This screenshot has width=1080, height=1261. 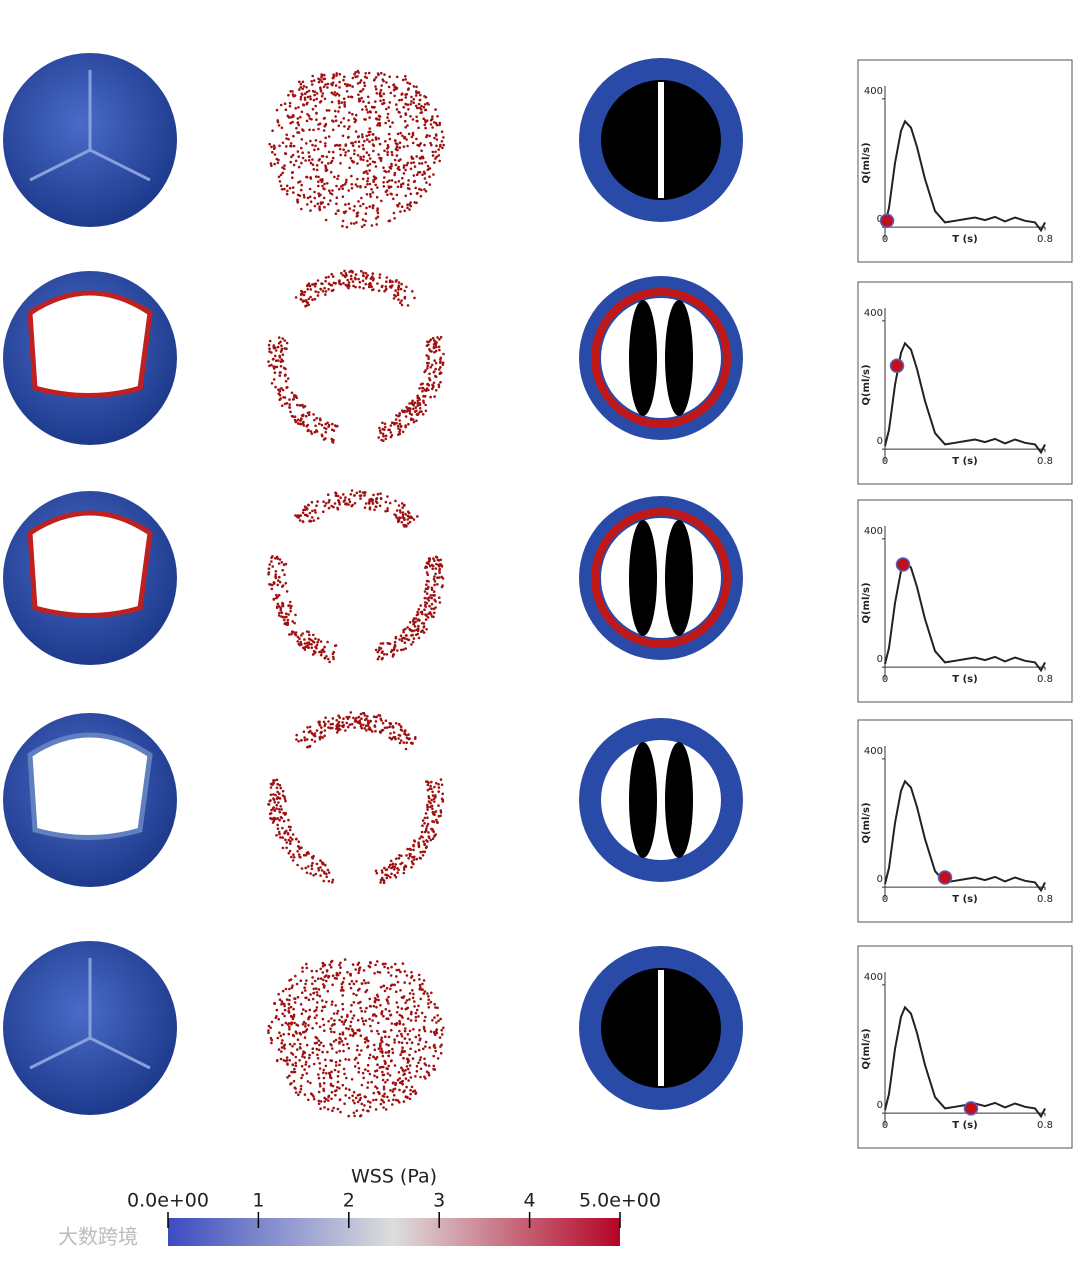 I want to click on flow-curve, so click(x=965, y=1062).